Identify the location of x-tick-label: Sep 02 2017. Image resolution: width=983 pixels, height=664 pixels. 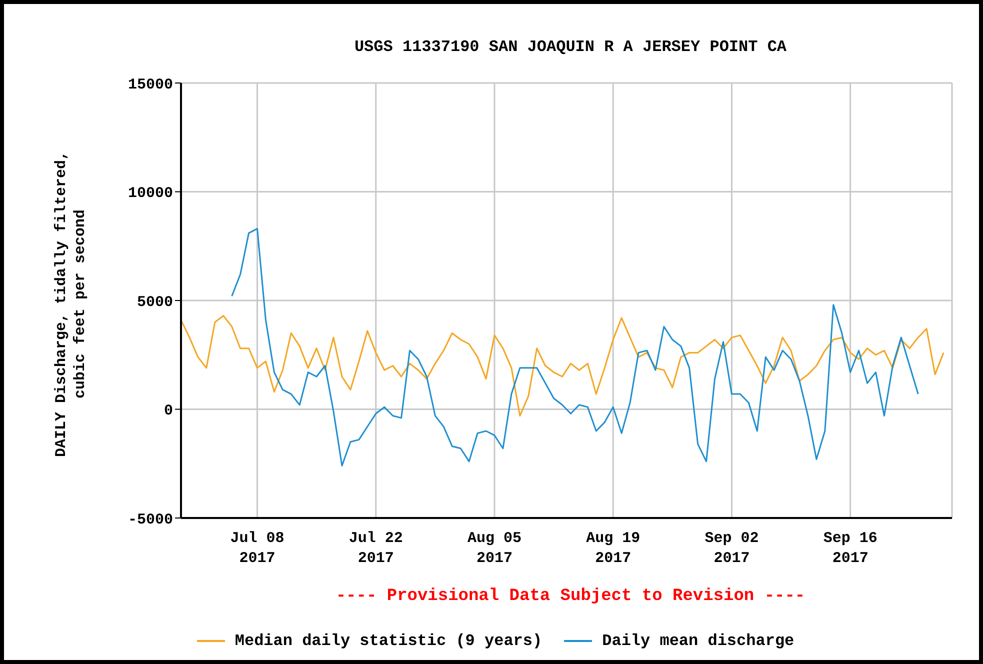
(731, 548).